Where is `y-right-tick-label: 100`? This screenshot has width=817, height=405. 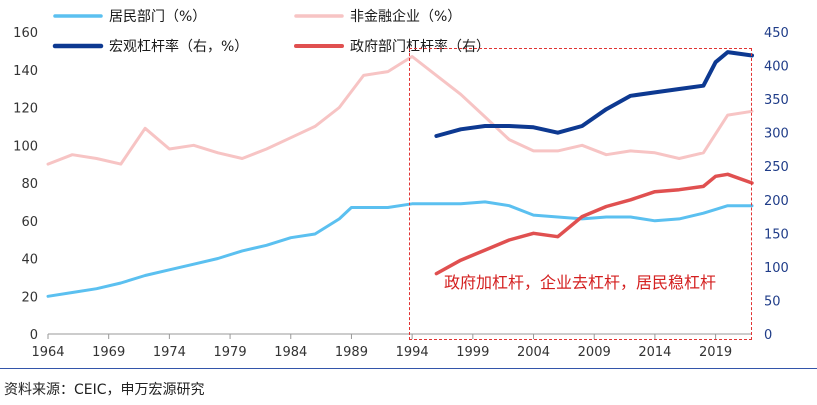 y-right-tick-label: 100 is located at coordinates (776, 268).